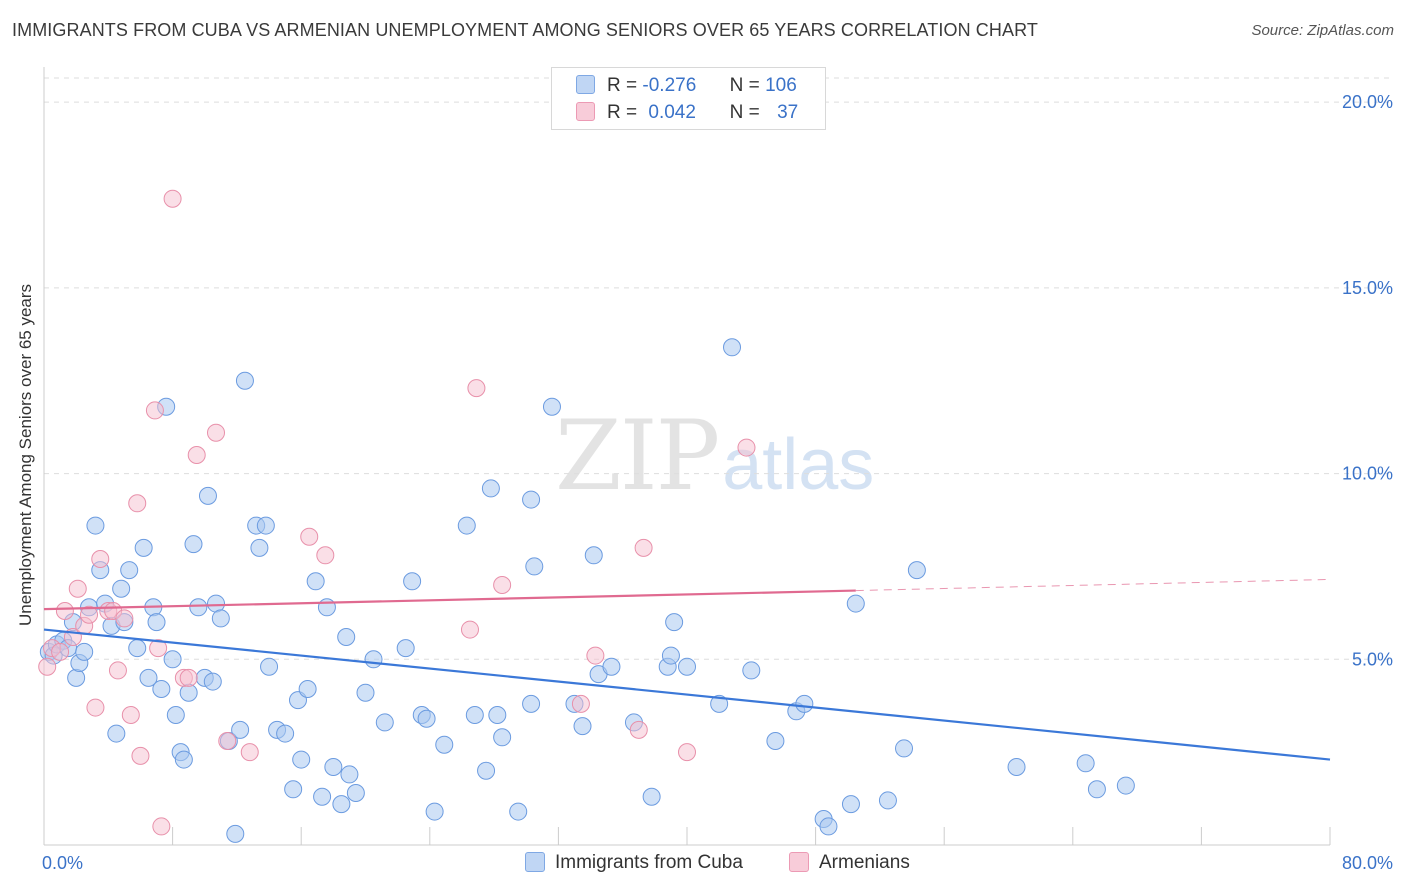  What do you see at coordinates (649, 862) in the screenshot?
I see `bottom-legend-label-cuba: Immigrants from Cuba` at bounding box center [649, 862].